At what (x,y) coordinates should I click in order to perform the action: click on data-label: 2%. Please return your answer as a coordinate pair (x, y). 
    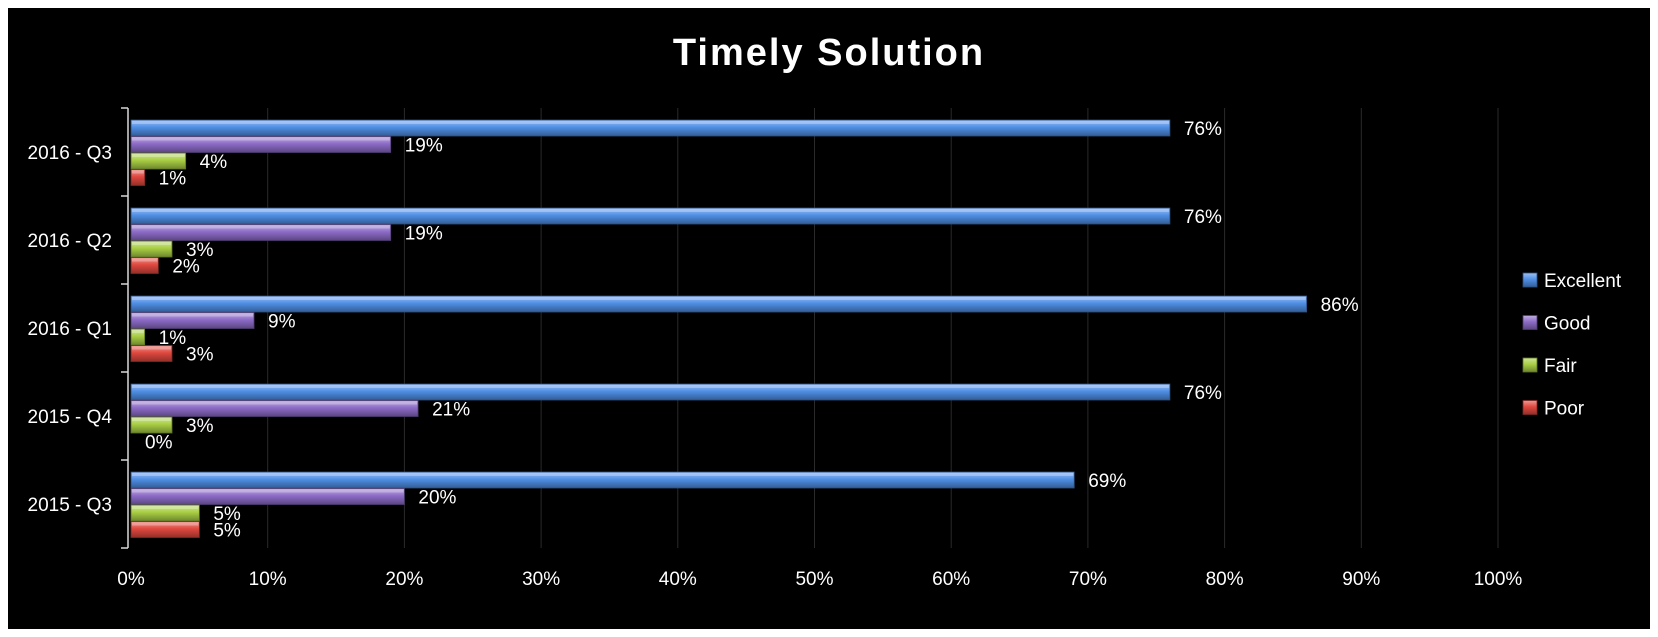
    Looking at the image, I should click on (186, 267).